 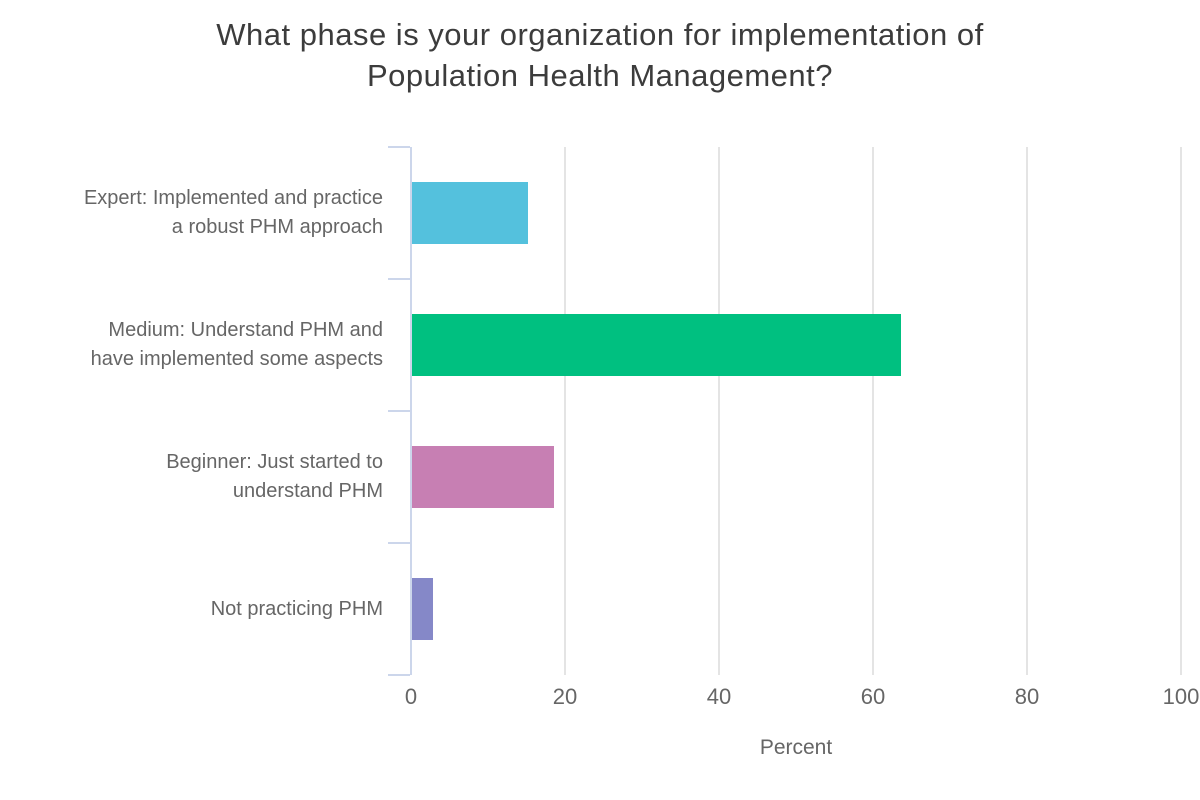 What do you see at coordinates (233, 198) in the screenshot?
I see `category-label-line: Expert: Implemented and practice` at bounding box center [233, 198].